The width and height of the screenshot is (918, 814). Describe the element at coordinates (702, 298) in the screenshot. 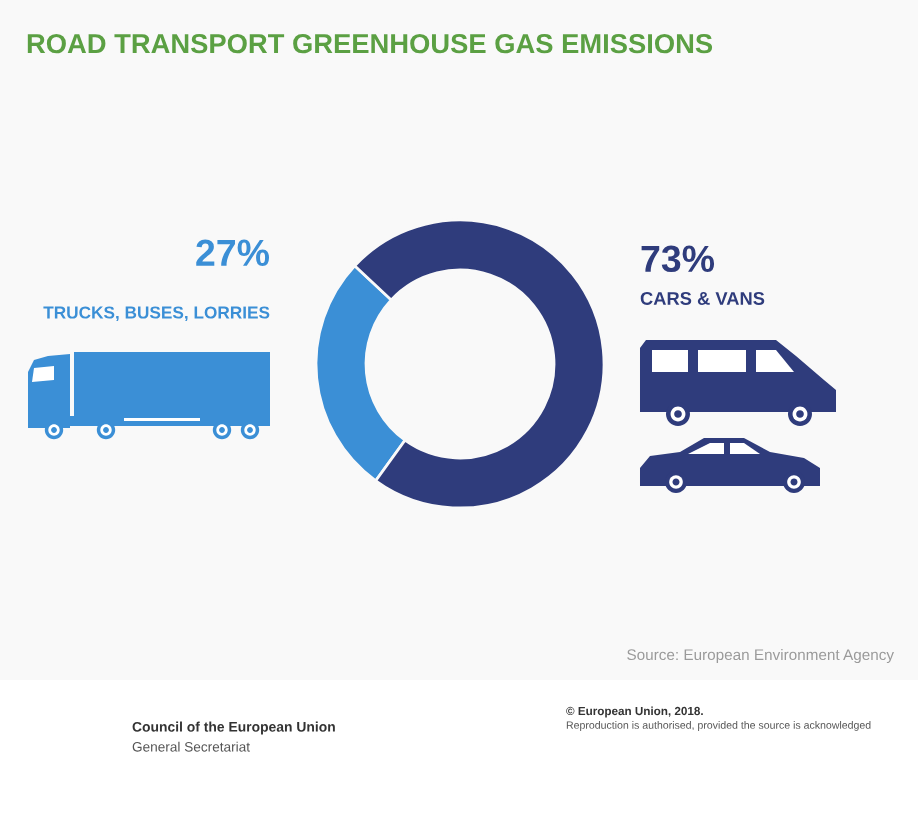

I see `slice-label: CARS & VANS` at that location.